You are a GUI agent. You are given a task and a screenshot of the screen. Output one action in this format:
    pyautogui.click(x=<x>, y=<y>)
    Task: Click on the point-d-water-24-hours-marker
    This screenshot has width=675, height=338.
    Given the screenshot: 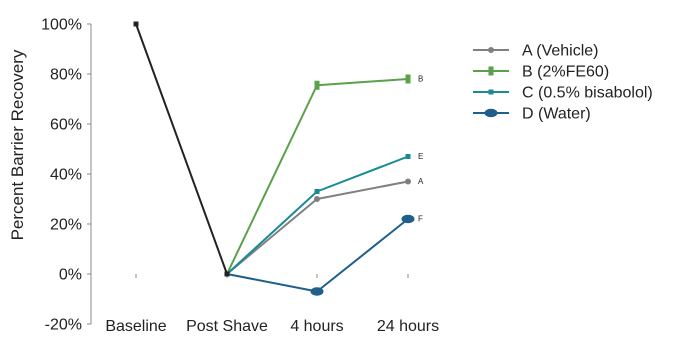 What is the action you would take?
    pyautogui.click(x=408, y=219)
    